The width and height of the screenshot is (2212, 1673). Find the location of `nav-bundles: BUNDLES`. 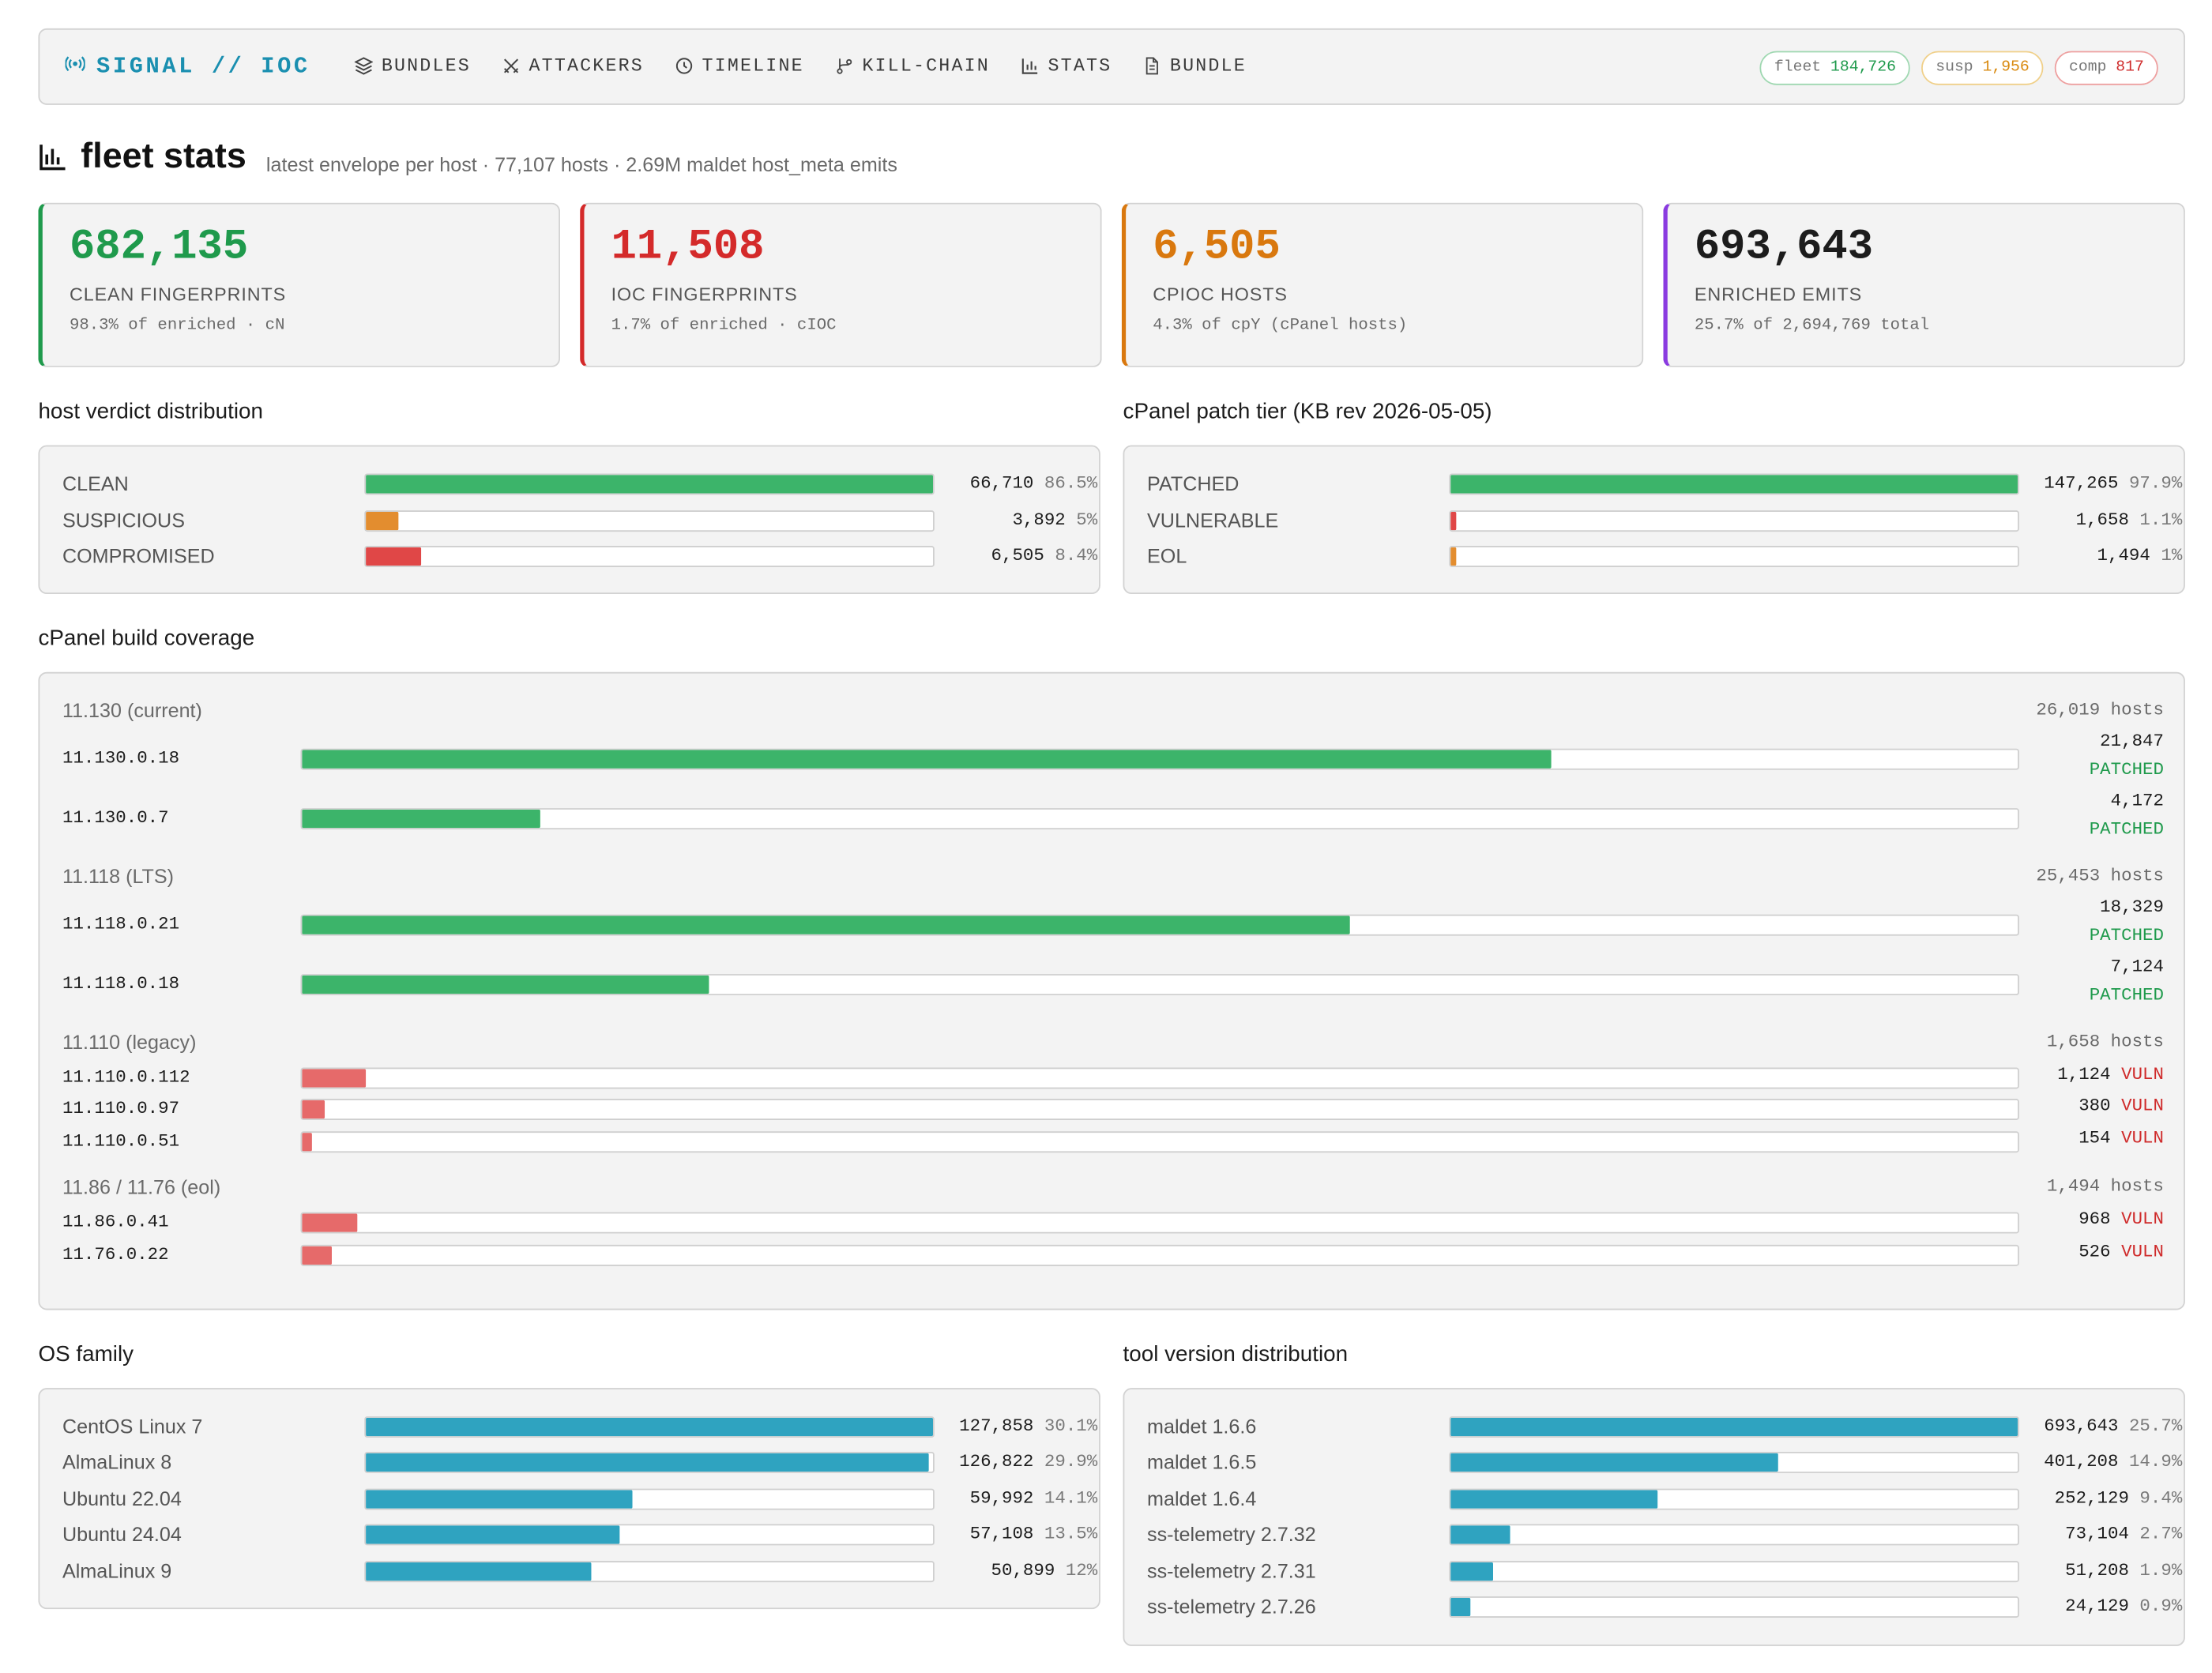

nav-bundles: BUNDLES is located at coordinates (413, 66).